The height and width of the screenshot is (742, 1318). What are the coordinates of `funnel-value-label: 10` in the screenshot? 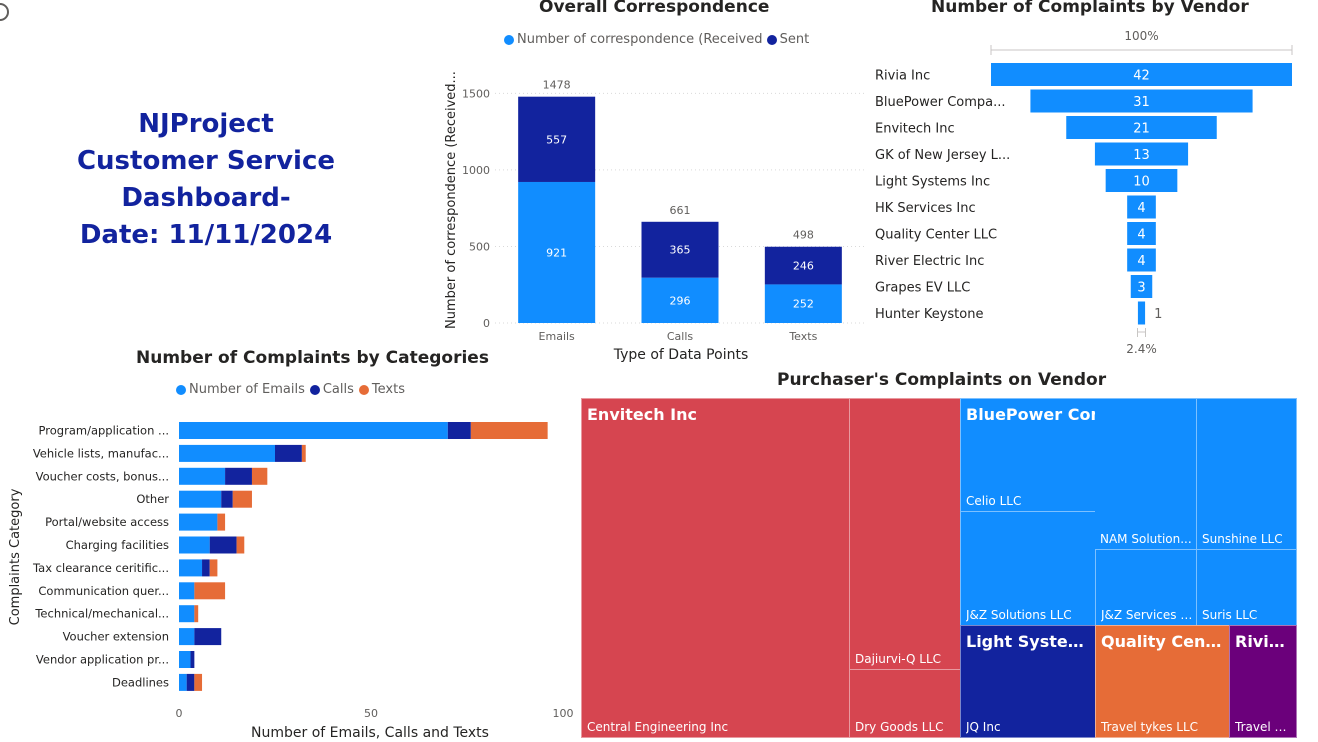 It's located at (1141, 182).